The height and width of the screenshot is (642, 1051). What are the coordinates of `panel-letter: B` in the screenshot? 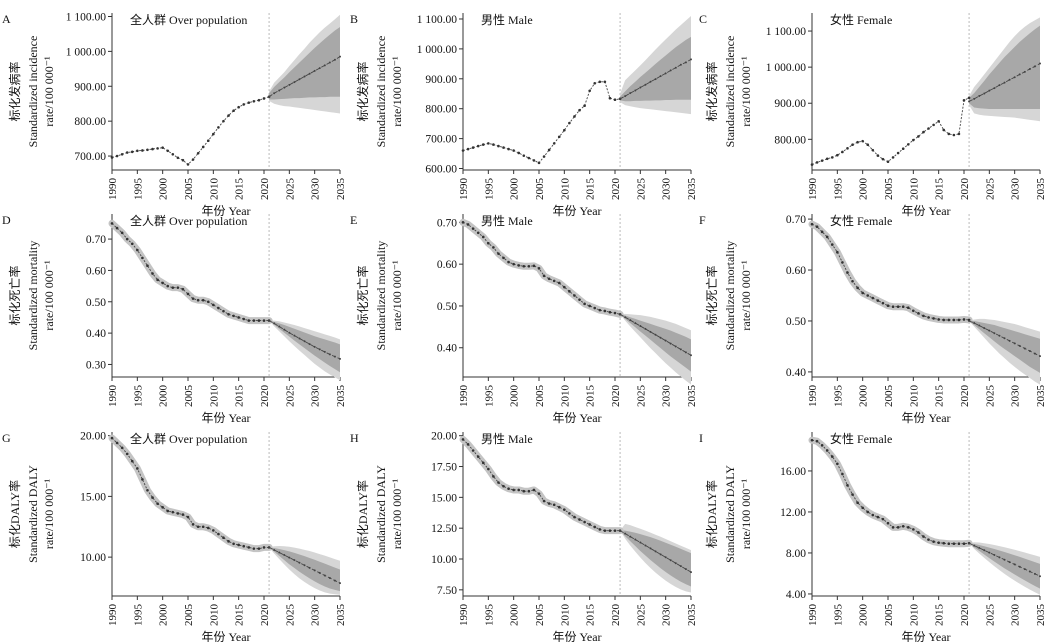 It's located at (354, 19).